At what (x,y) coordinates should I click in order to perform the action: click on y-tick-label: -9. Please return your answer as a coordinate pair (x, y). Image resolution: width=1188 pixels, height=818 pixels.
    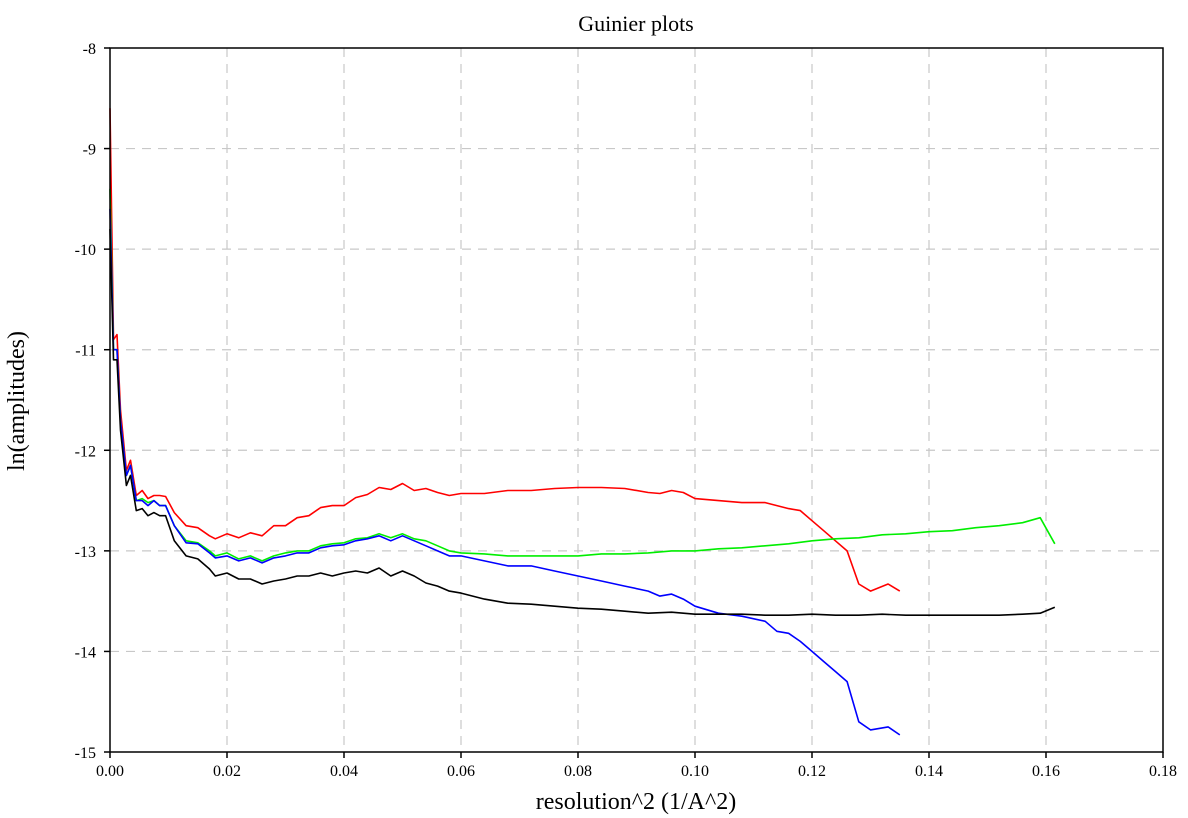
    Looking at the image, I should click on (89, 150).